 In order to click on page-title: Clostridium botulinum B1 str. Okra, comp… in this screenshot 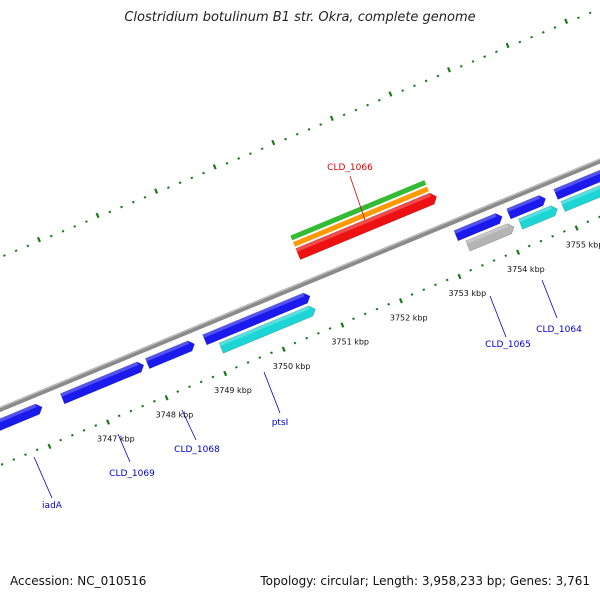, I will do `click(300, 17)`.